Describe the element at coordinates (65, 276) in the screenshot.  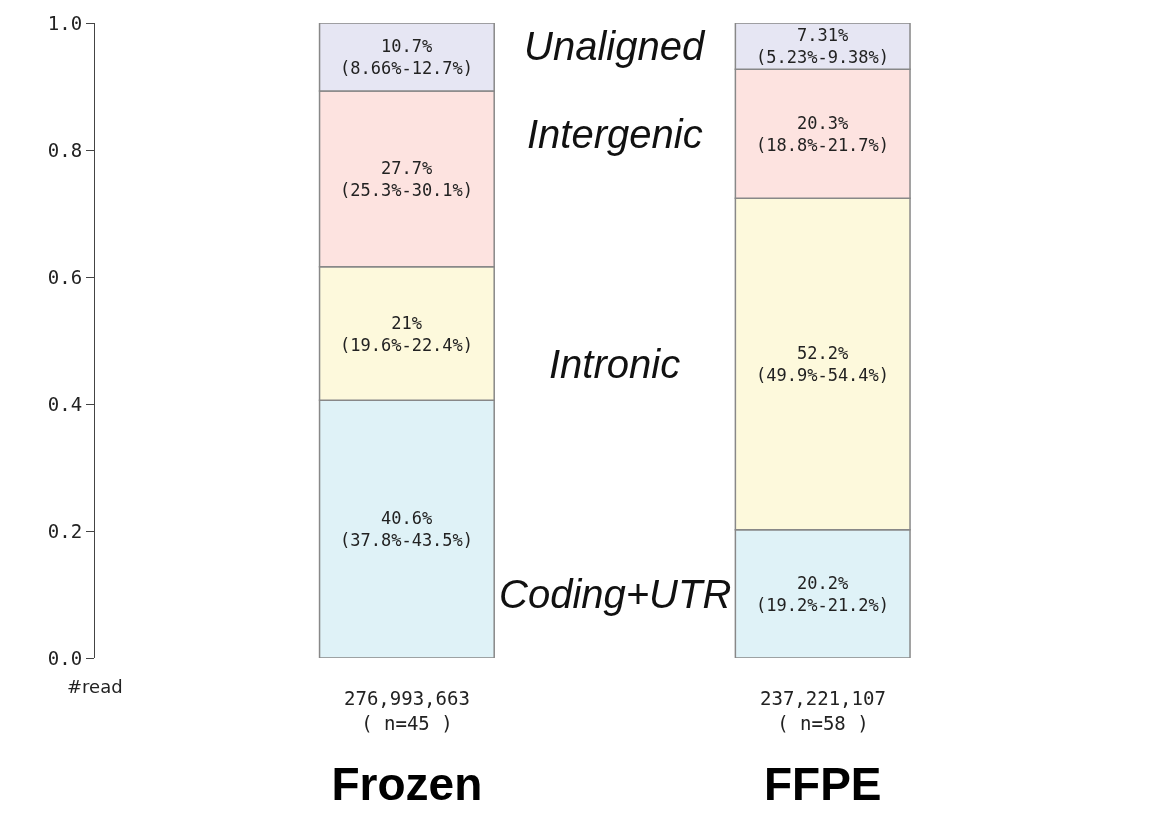
I see `y-tick-label: 0.6` at that location.